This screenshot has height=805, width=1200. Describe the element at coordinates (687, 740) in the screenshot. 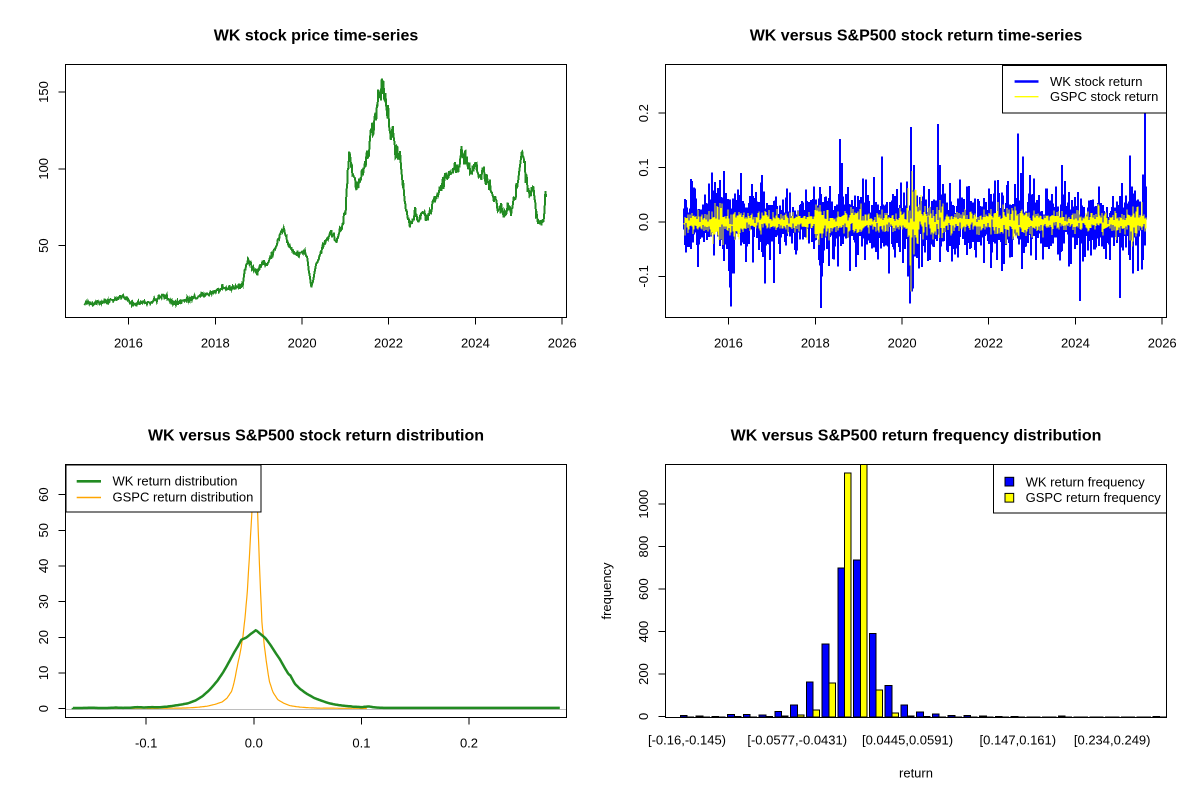

I see `svg-text: [-0.16,-0.145)` at that location.